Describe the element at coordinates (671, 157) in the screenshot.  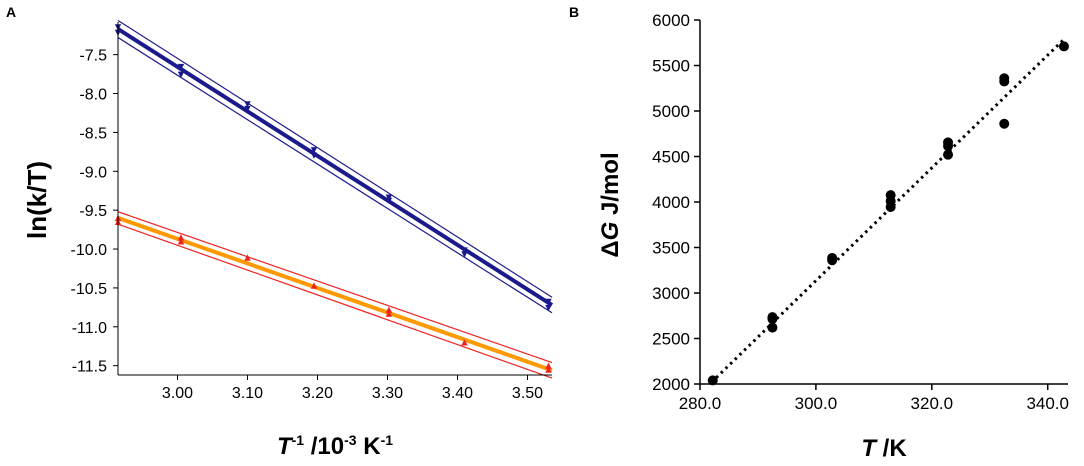
I see `panel-b-y-tick-label: 4500` at that location.